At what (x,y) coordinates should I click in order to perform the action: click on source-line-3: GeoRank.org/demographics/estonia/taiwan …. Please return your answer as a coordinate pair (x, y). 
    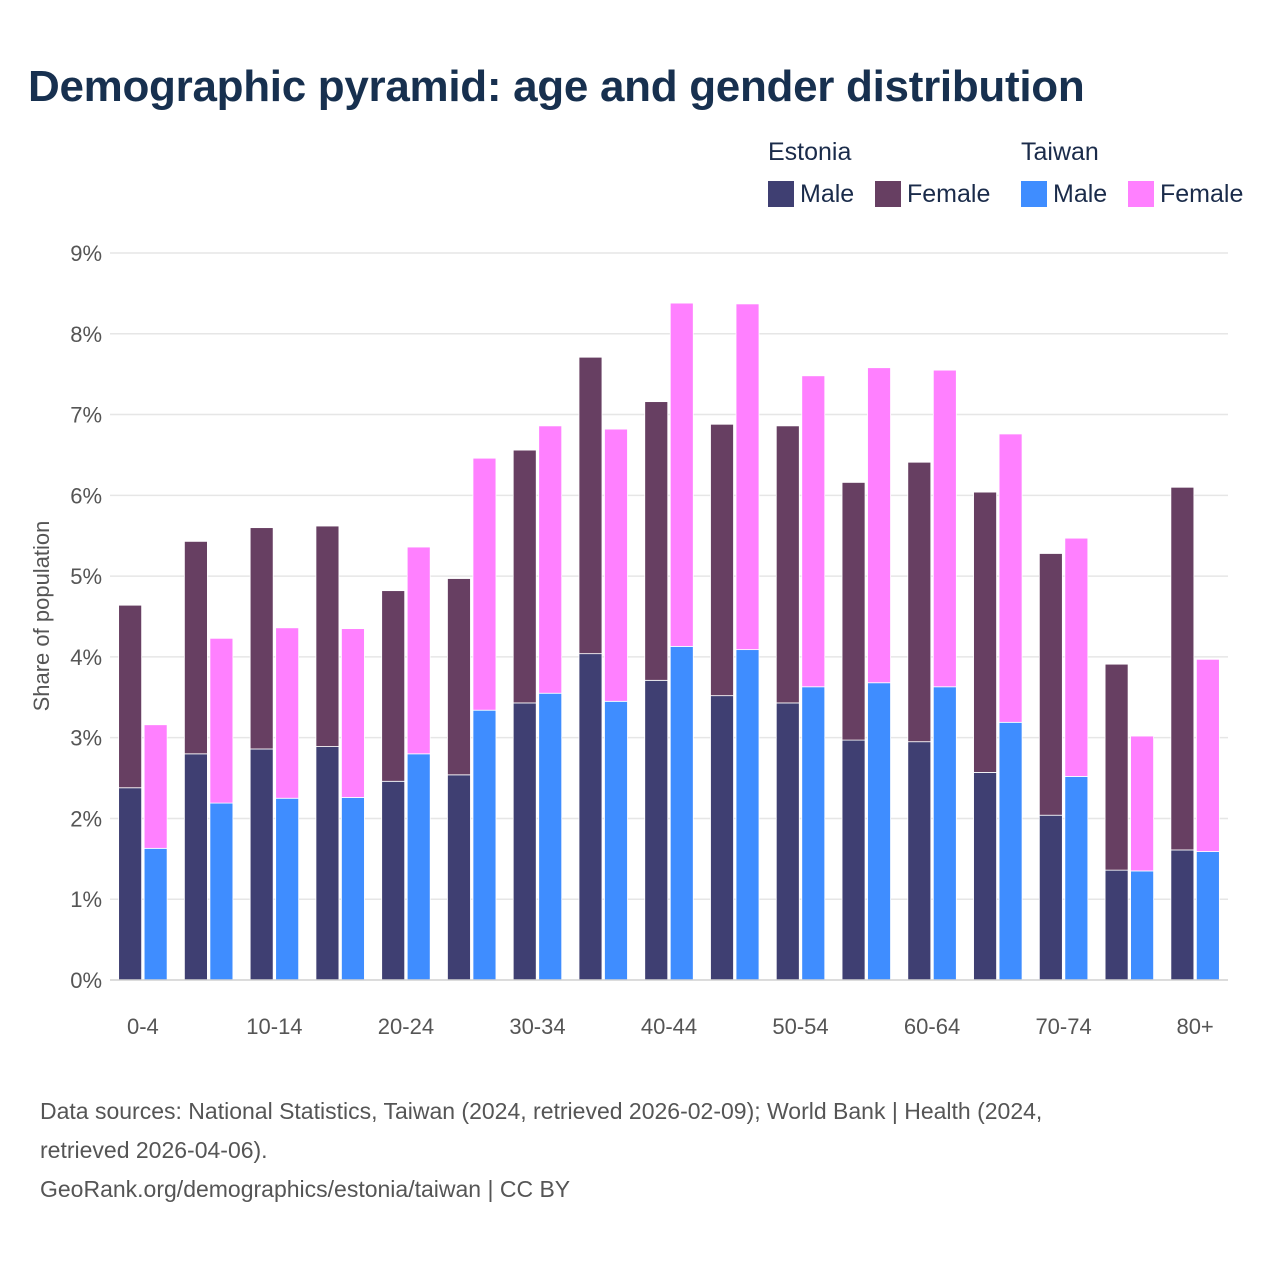
    Looking at the image, I should click on (305, 1189).